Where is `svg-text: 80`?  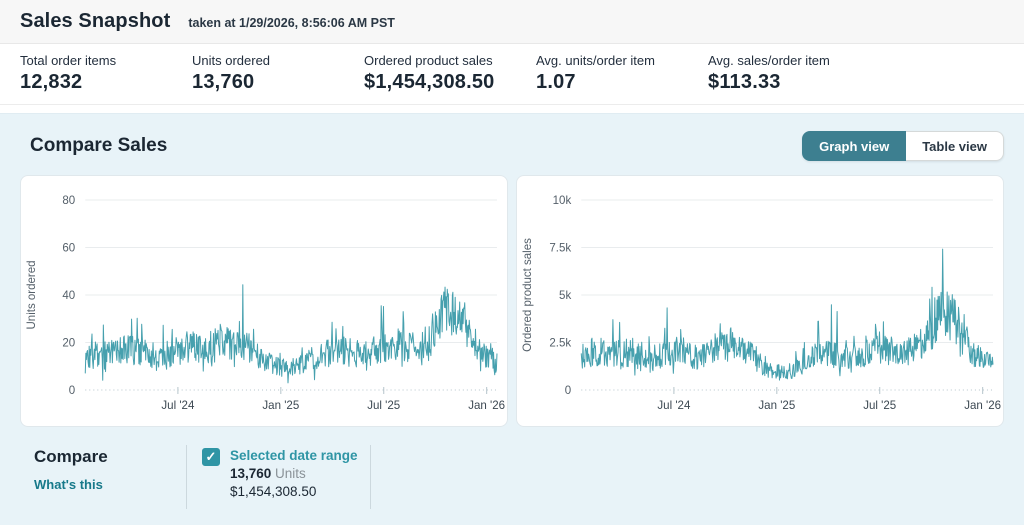 svg-text: 80 is located at coordinates (68, 201).